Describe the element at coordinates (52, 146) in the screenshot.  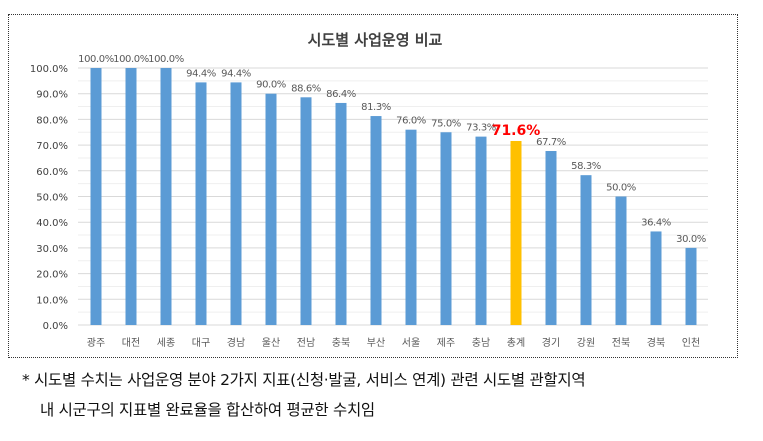
I see `y-tick-label: 70.0%` at that location.